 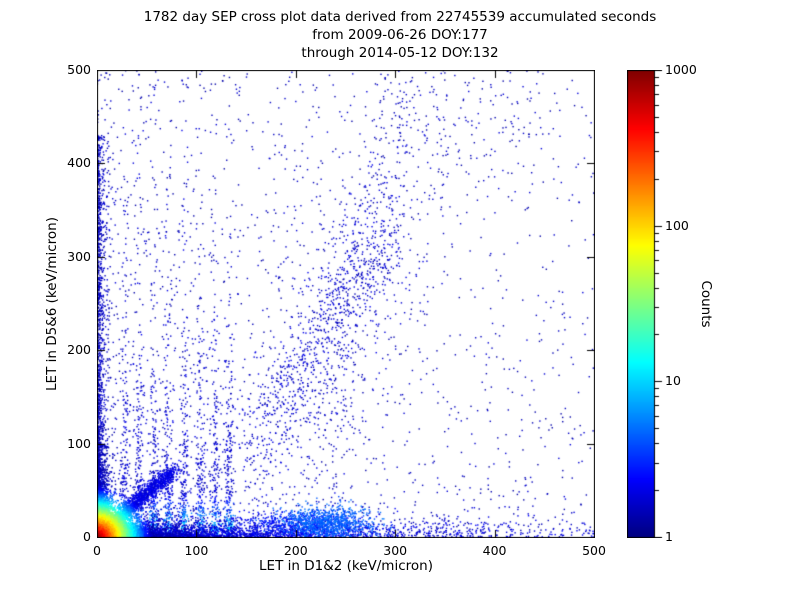 I want to click on y-tick-label-100: 100, so click(x=79, y=443).